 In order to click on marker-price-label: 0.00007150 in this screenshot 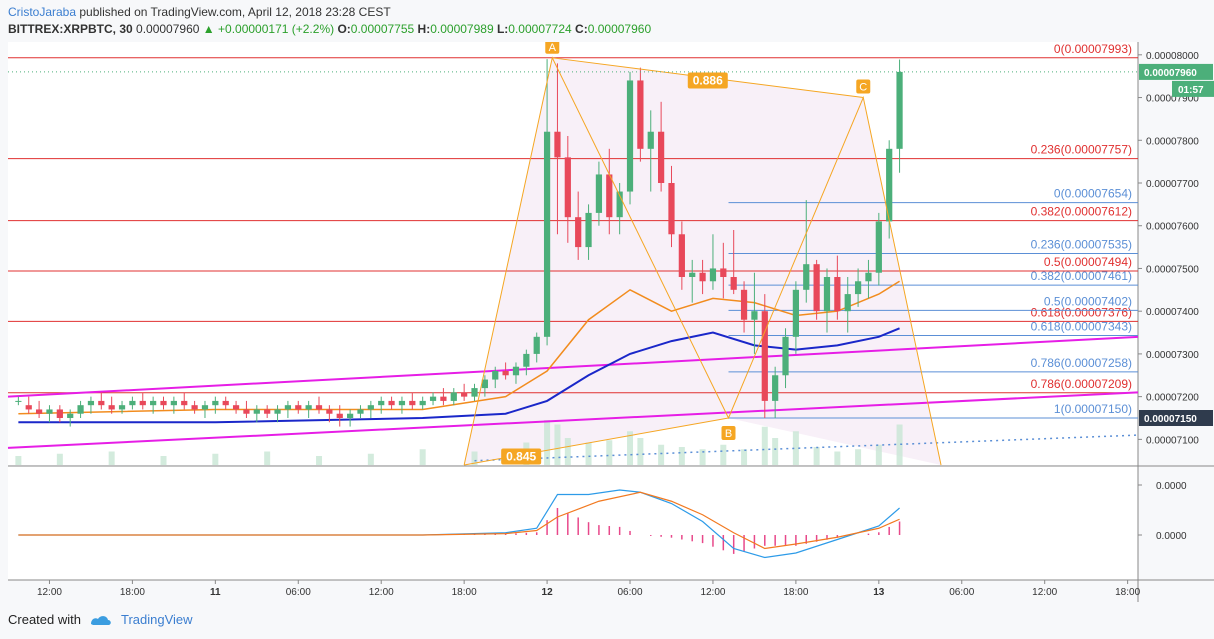, I will do `click(1170, 419)`.